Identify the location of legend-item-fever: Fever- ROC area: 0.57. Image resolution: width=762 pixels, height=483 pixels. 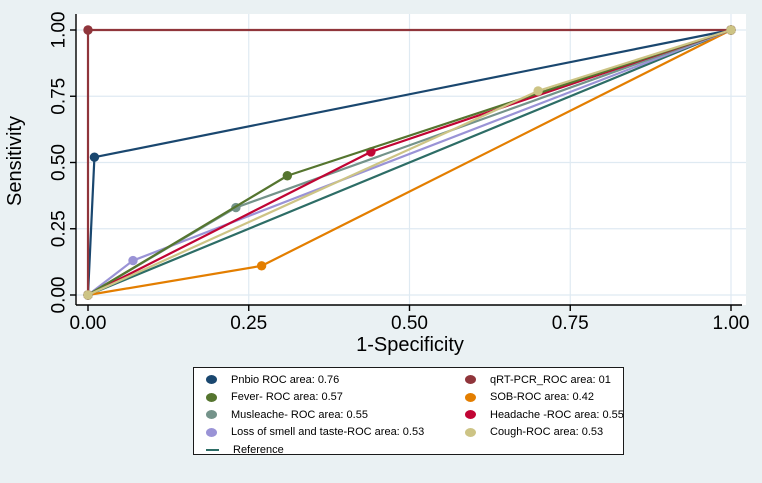
(315, 398).